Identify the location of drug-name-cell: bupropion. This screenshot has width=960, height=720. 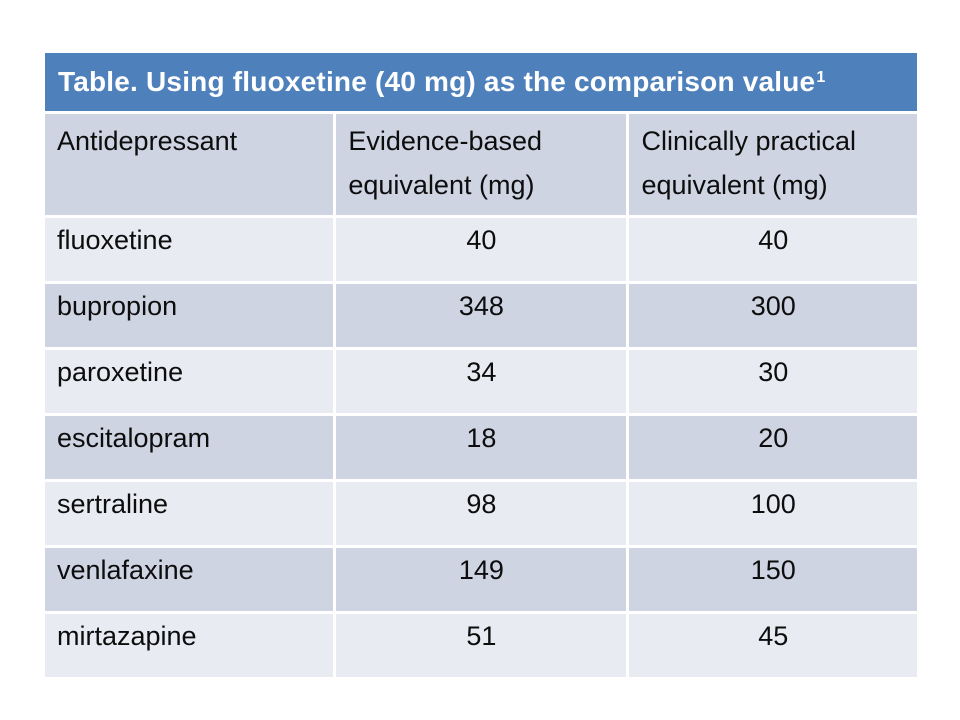
(189, 316).